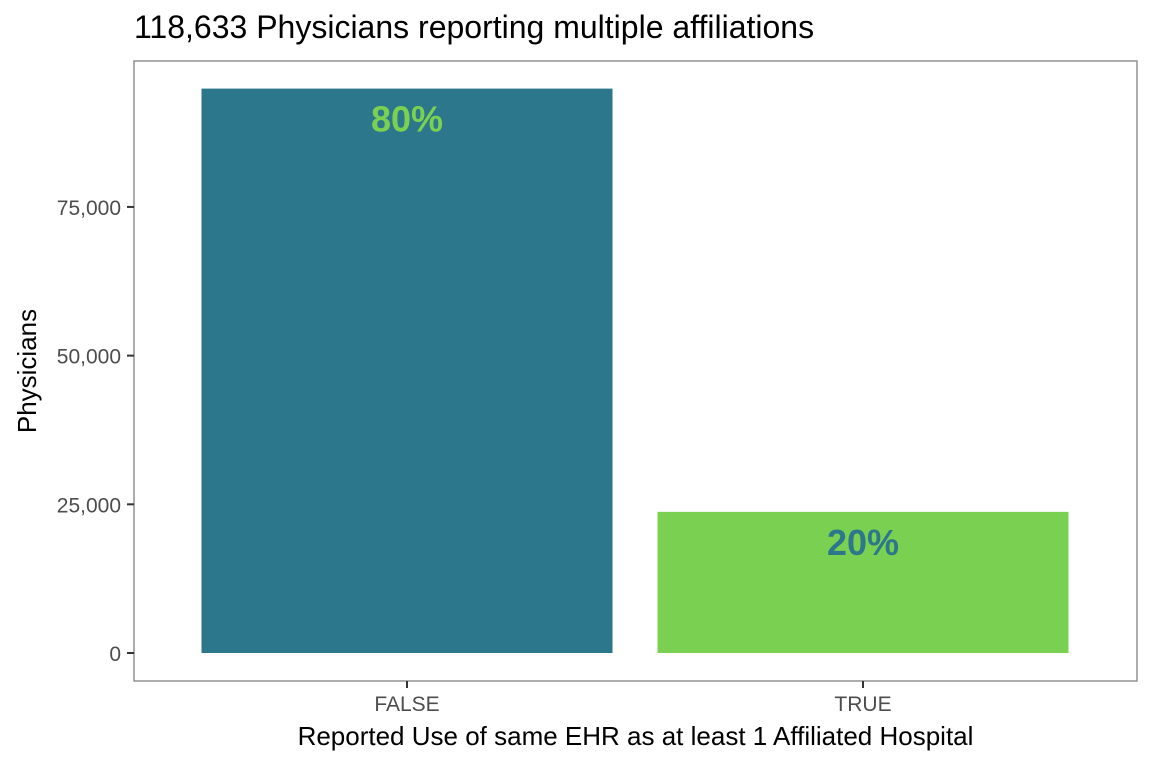 The height and width of the screenshot is (773, 1152). I want to click on bar-data-label: 20%, so click(863, 542).